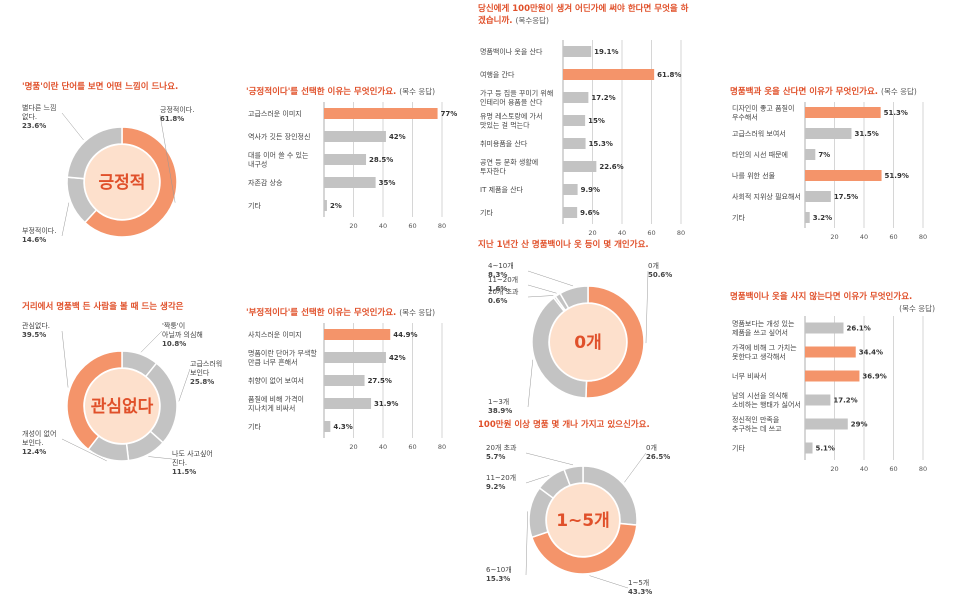 This screenshot has height=600, width=961. Describe the element at coordinates (39, 230) in the screenshot. I see `slice-label-line: 부정적이다.` at that location.